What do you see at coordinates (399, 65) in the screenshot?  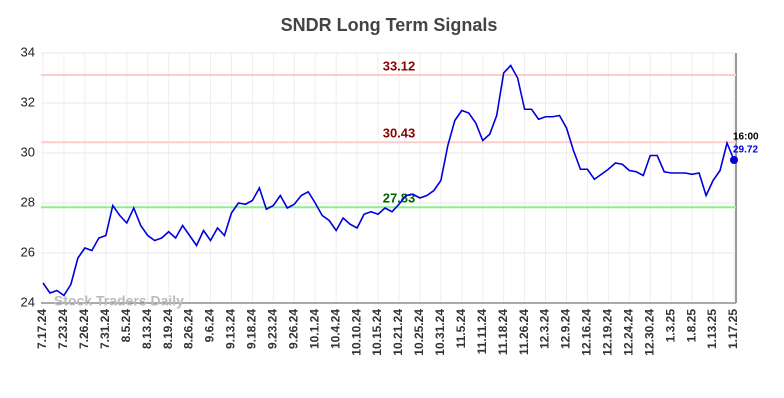 I see `level-label: 33.12` at bounding box center [399, 65].